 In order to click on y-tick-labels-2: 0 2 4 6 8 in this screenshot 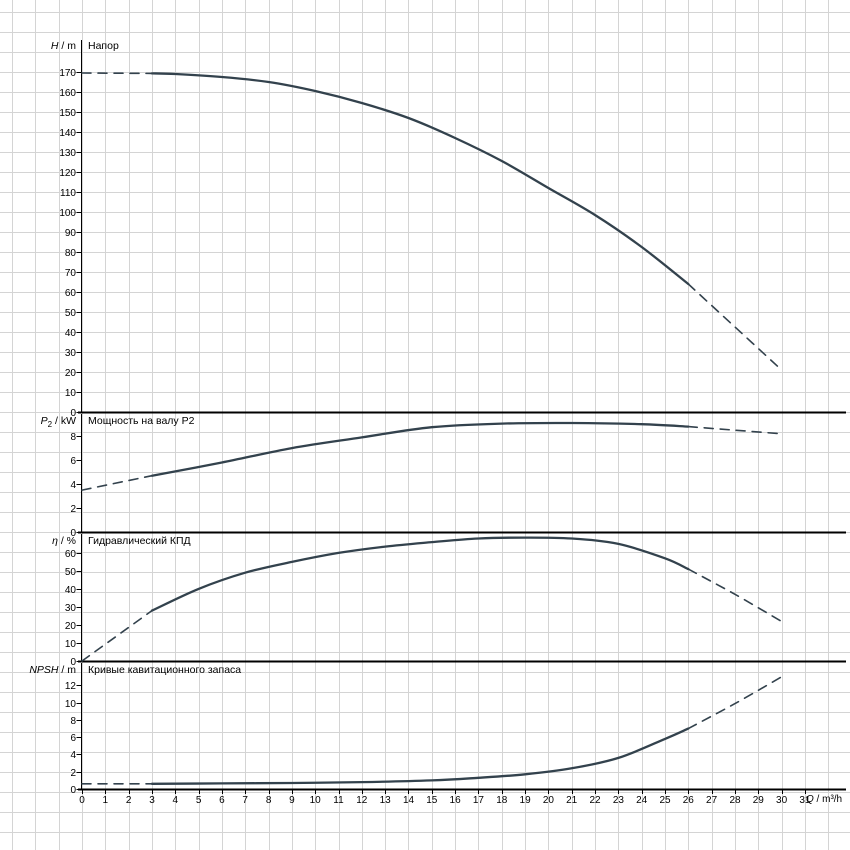, I will do `click(73, 485)`.